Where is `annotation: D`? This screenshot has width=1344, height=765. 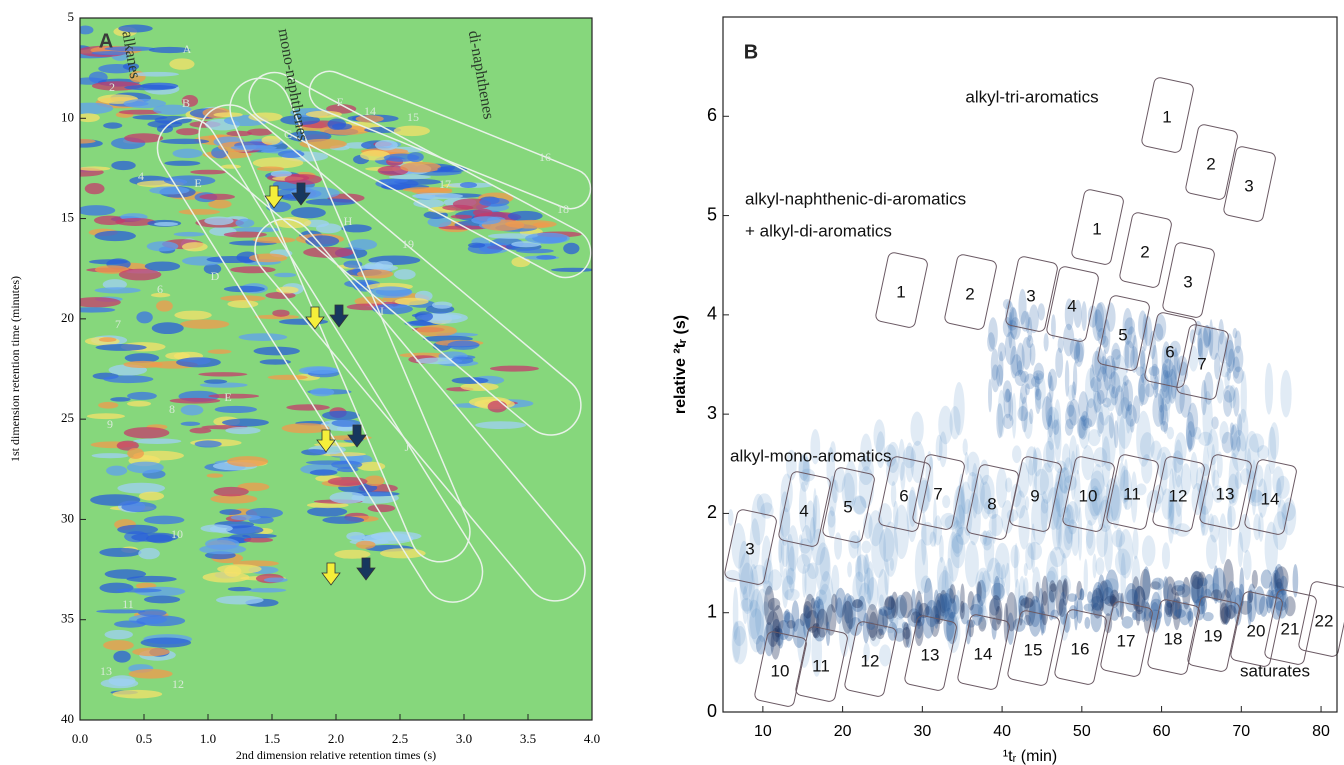
annotation: D is located at coordinates (215, 276).